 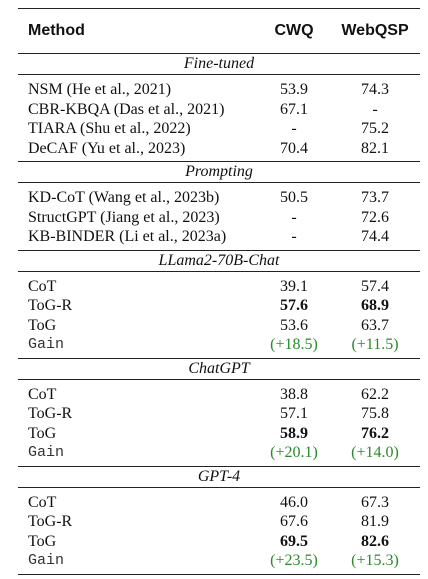 I want to click on section-title: Fine-tuned, so click(x=219, y=64).